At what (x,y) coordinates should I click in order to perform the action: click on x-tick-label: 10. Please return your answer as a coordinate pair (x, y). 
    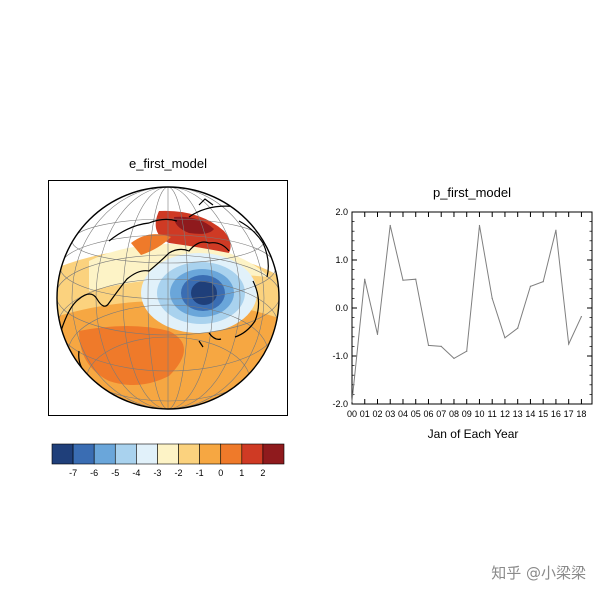
    Looking at the image, I should click on (479, 414).